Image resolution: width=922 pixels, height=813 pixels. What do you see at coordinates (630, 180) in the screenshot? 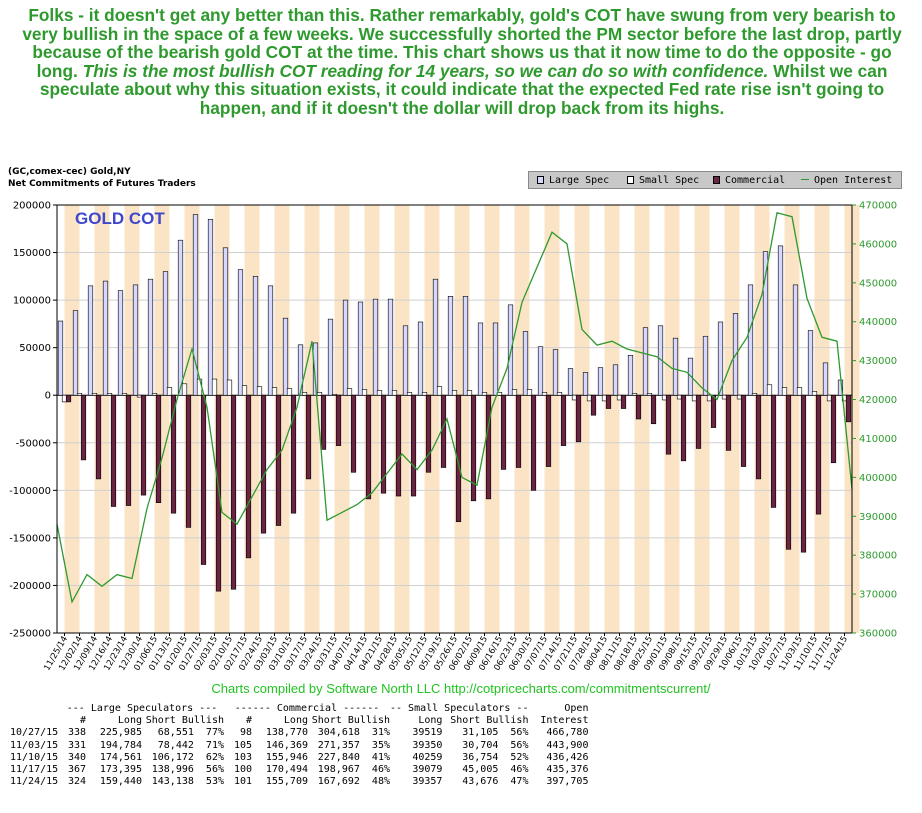
I see `legend-swatch-small-spec` at bounding box center [630, 180].